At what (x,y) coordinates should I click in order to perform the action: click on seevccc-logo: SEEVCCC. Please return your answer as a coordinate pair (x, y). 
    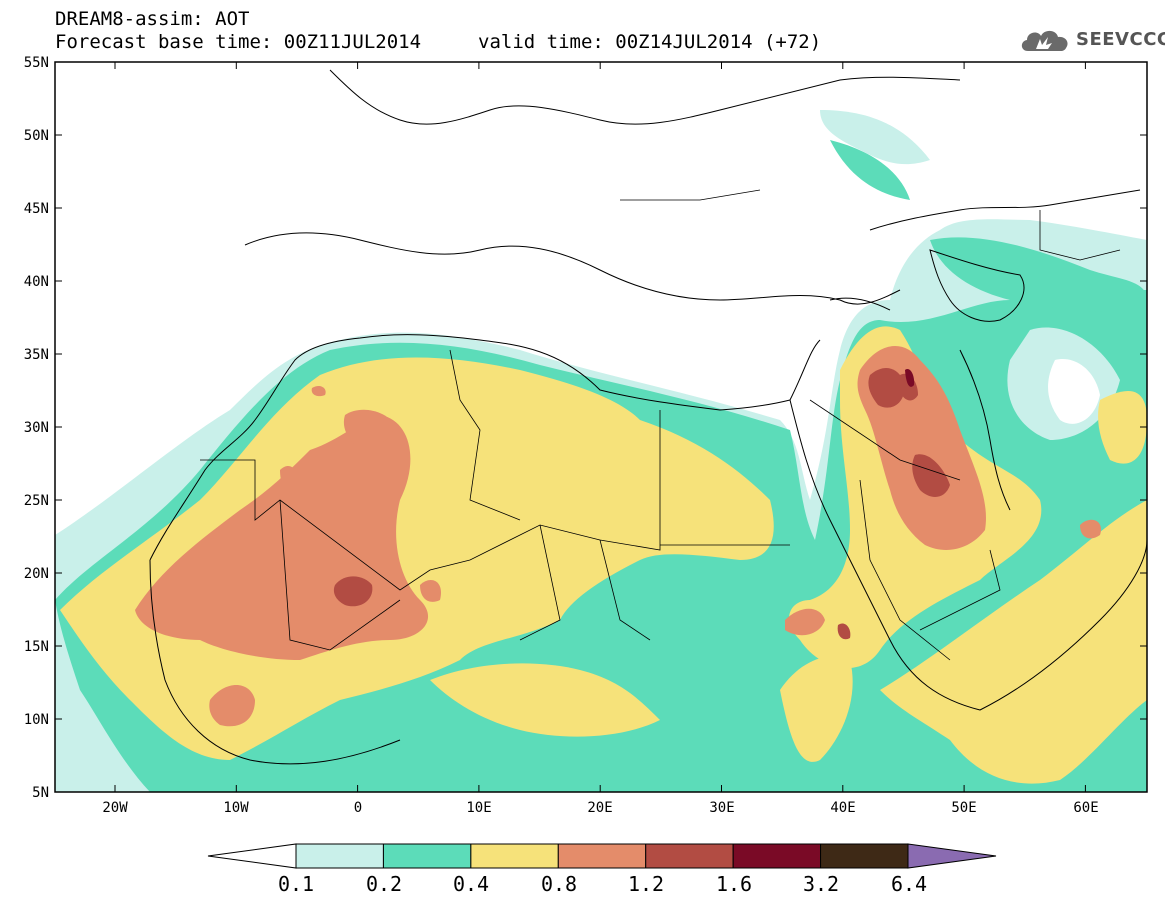
    Looking at the image, I should click on (1091, 40).